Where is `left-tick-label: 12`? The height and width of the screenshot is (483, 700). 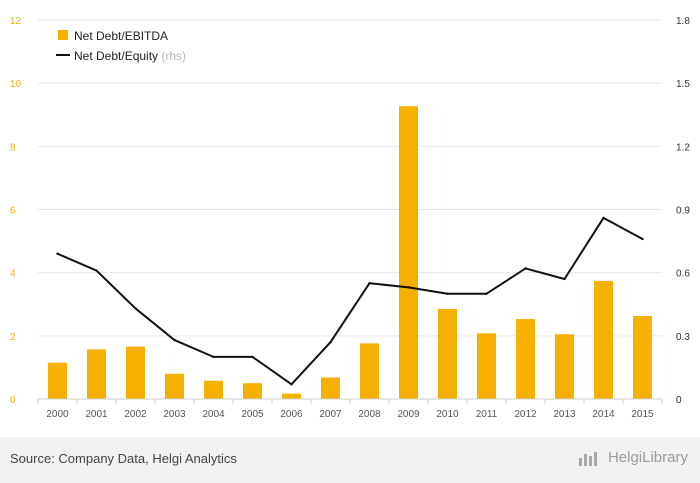 left-tick-label: 12 is located at coordinates (16, 21).